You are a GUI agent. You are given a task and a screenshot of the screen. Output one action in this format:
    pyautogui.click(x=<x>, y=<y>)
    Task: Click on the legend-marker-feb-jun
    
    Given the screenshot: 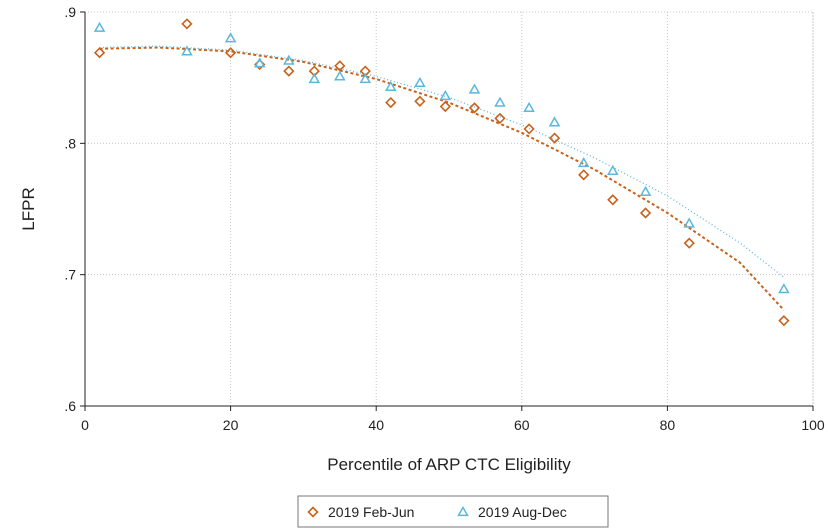 What is the action you would take?
    pyautogui.click(x=313, y=512)
    